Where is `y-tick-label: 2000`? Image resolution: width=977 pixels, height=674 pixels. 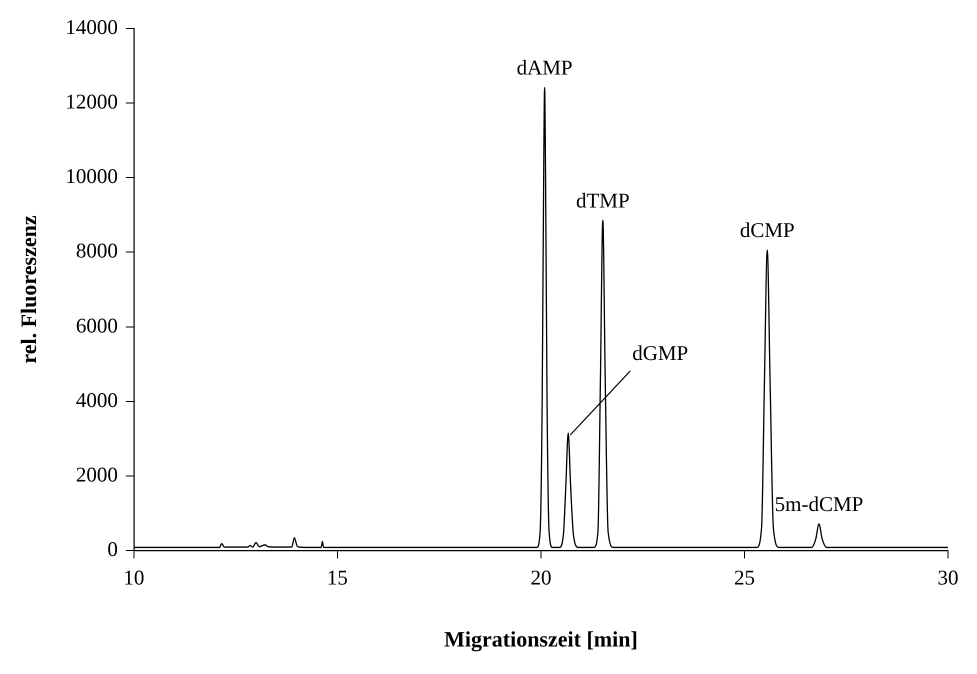 y-tick-label: 2000 is located at coordinates (97, 474).